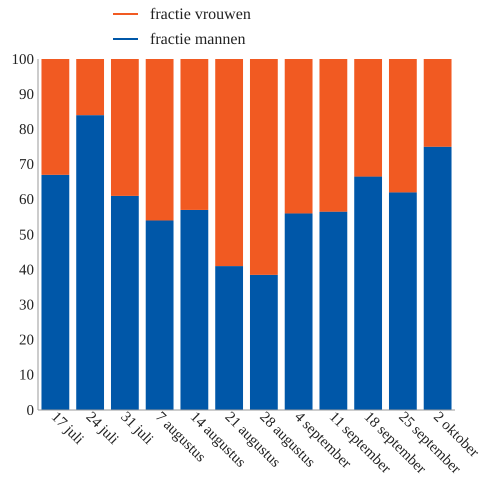  Describe the element at coordinates (26, 235) in the screenshot. I see `y-tick-label: 50` at that location.